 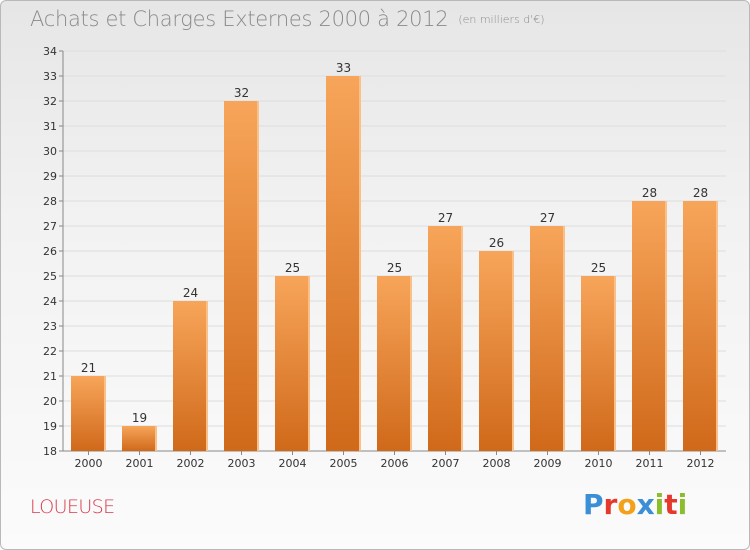 What do you see at coordinates (50, 276) in the screenshot?
I see `y-tick-label: 25` at bounding box center [50, 276].